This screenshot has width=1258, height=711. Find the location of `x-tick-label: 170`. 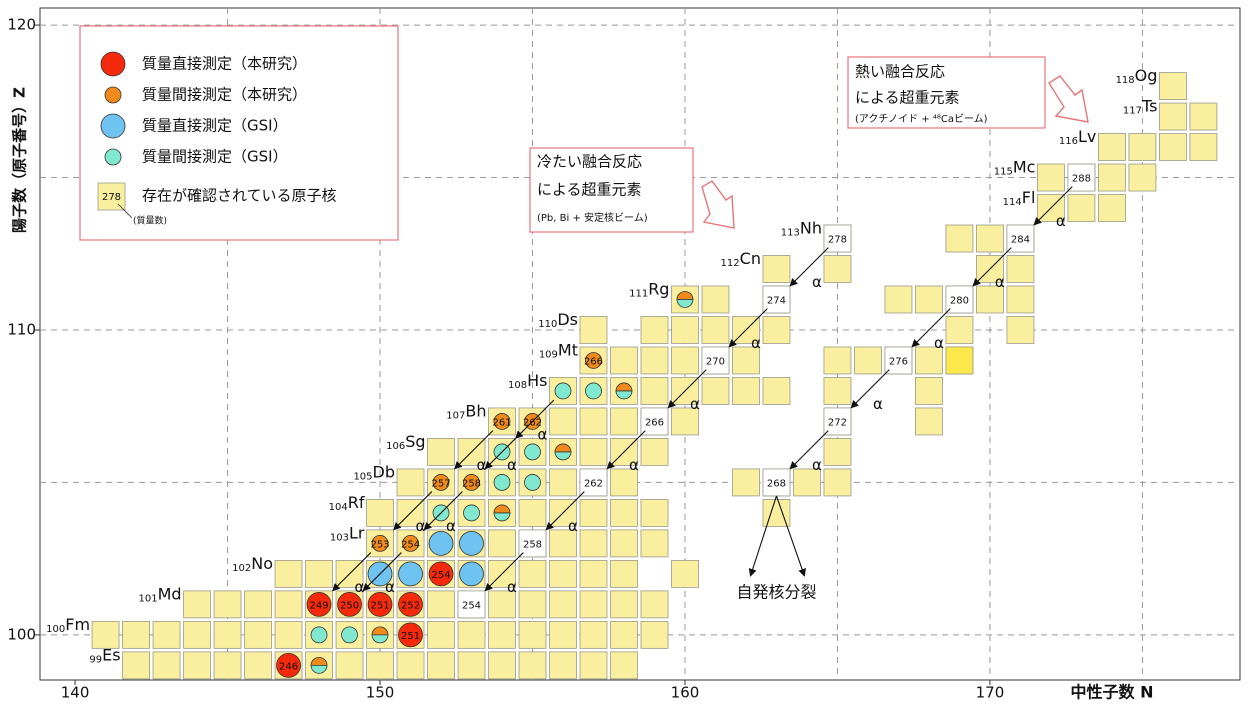

x-tick-label: 170 is located at coordinates (990, 693).